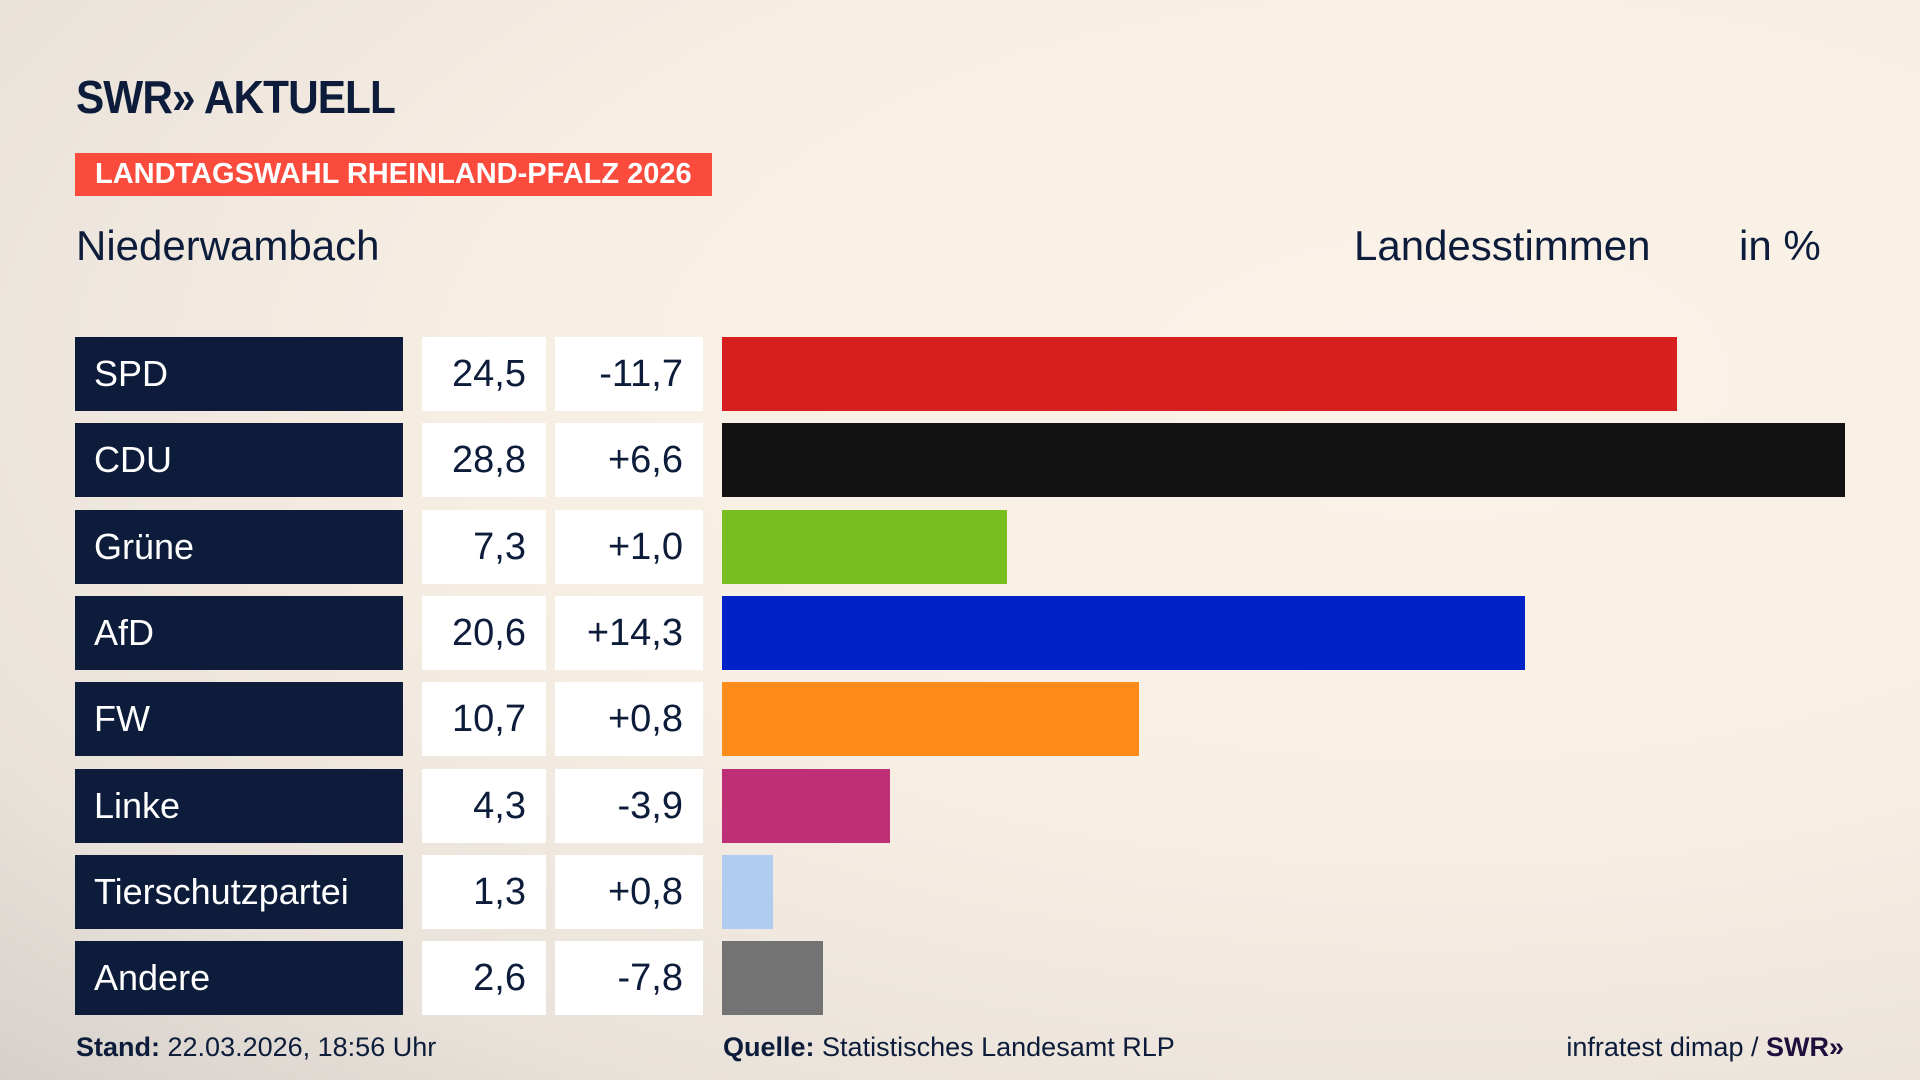 This screenshot has height=1080, width=1920. I want to click on credit: infratest dimap / SWR», so click(1705, 1047).